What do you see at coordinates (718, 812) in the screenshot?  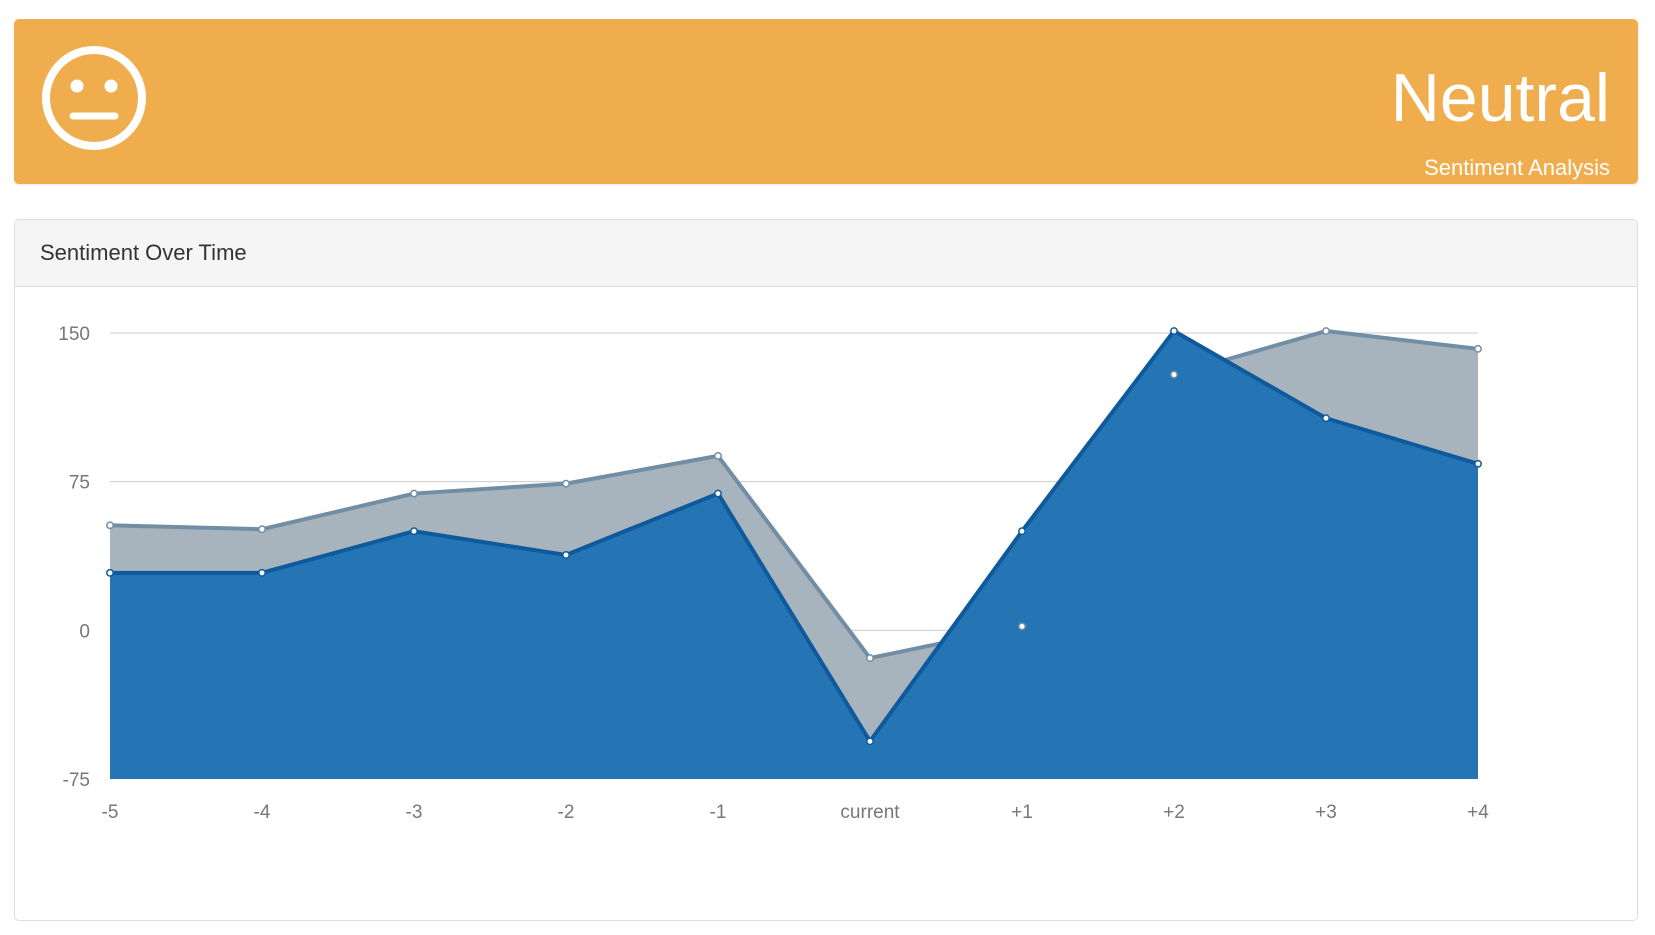 I see `x-tick-label: -1` at bounding box center [718, 812].